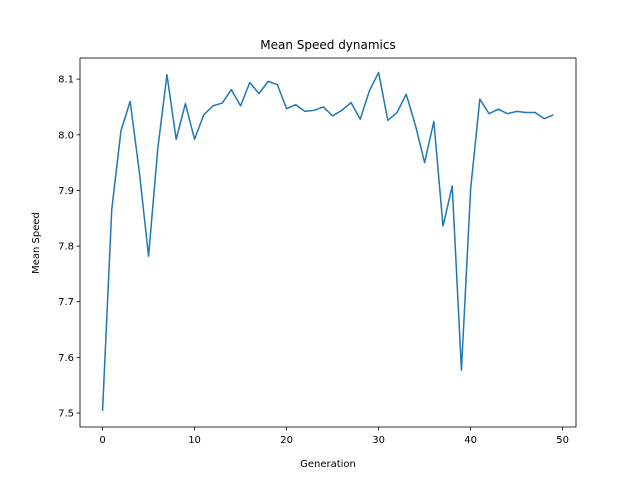  What do you see at coordinates (328, 45) in the screenshot?
I see `chart-title: Mean Speed dynamics` at bounding box center [328, 45].